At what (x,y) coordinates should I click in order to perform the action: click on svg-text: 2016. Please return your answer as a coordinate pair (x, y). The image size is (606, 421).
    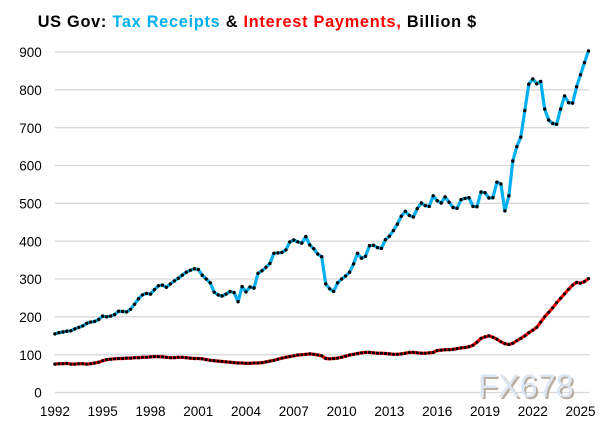
    Looking at the image, I should click on (437, 411).